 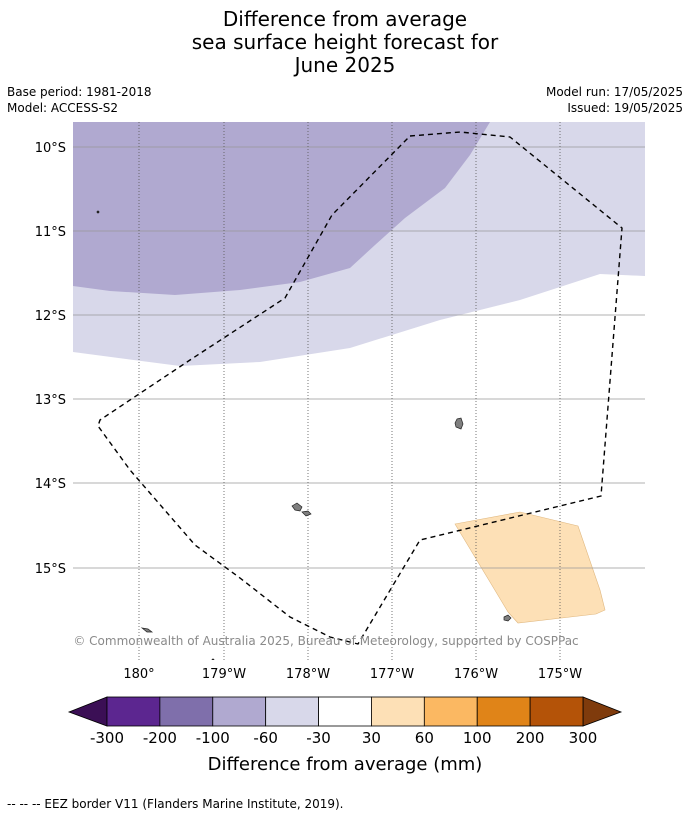 I want to click on model-run: Model run: 17/05/2025, so click(x=614, y=92).